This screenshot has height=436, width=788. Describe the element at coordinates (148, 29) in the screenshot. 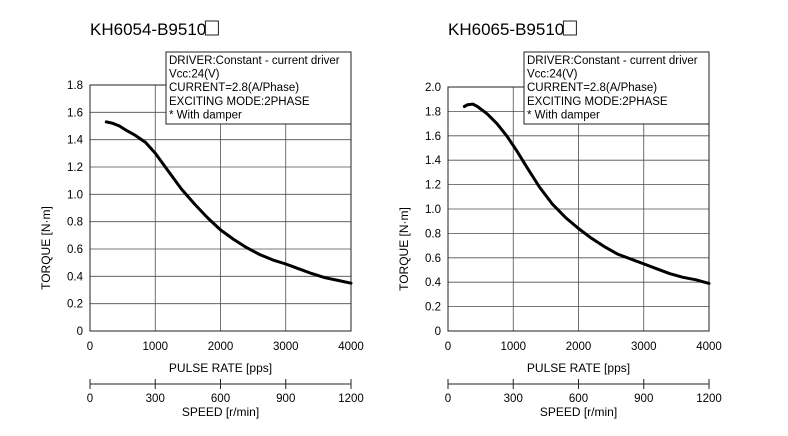

I see `chart-title: KH6054-B9510` at that location.